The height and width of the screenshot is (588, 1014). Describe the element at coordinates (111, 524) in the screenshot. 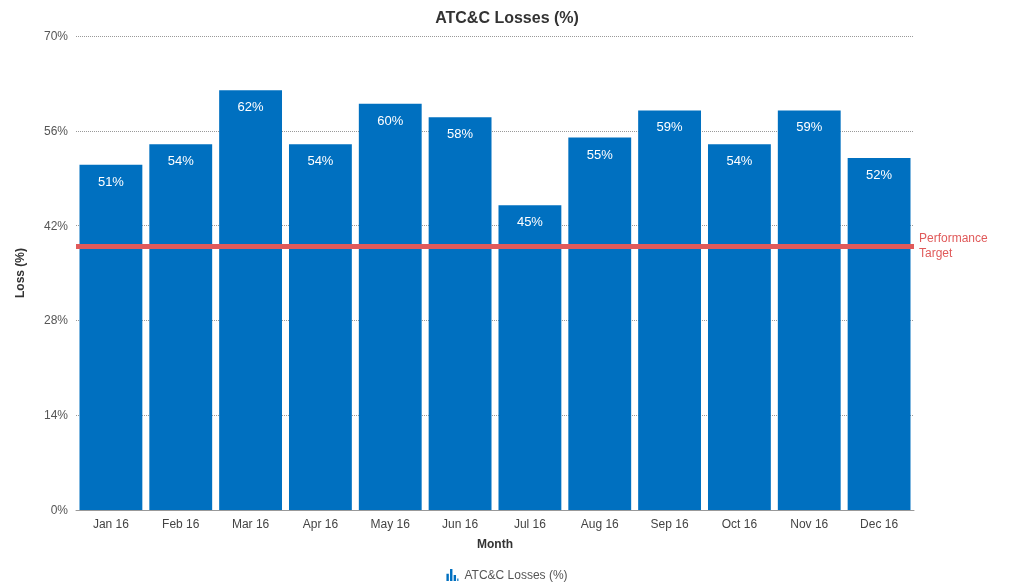

I see `x-tick-label: Jan 16` at that location.